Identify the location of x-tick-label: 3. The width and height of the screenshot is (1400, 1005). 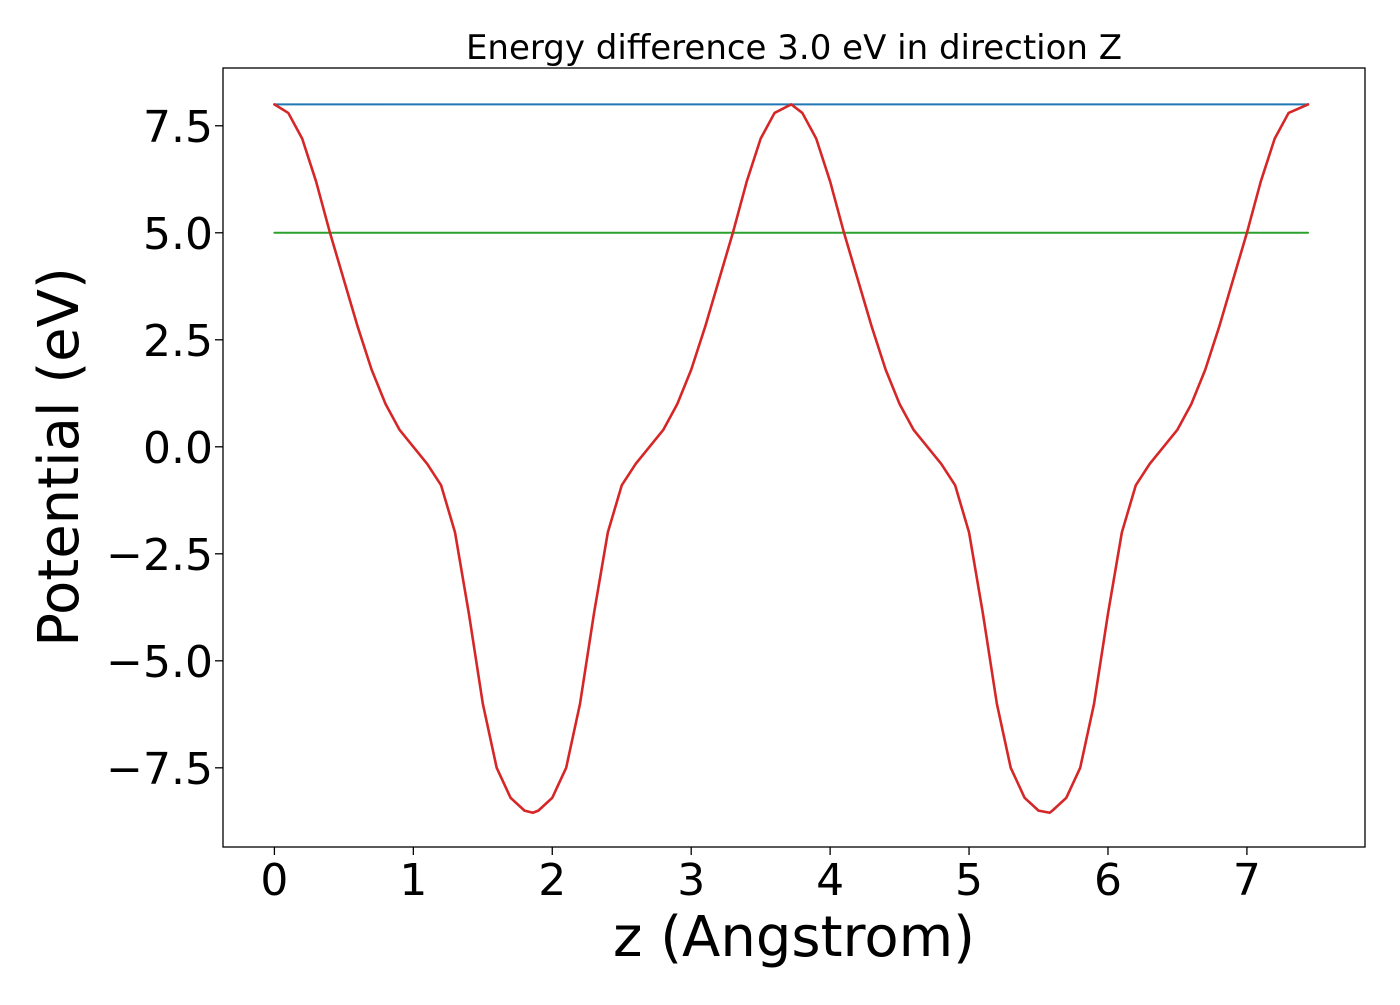
(691, 880).